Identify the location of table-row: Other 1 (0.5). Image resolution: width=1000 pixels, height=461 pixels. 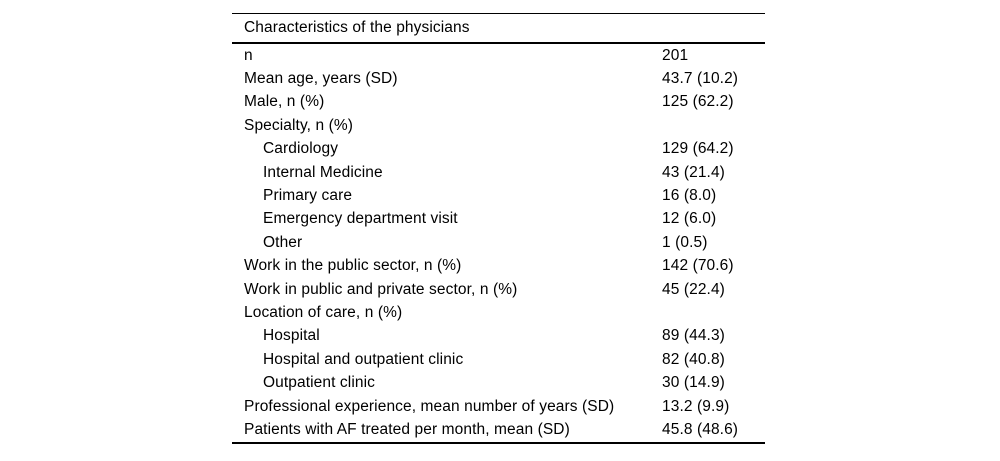
(498, 242).